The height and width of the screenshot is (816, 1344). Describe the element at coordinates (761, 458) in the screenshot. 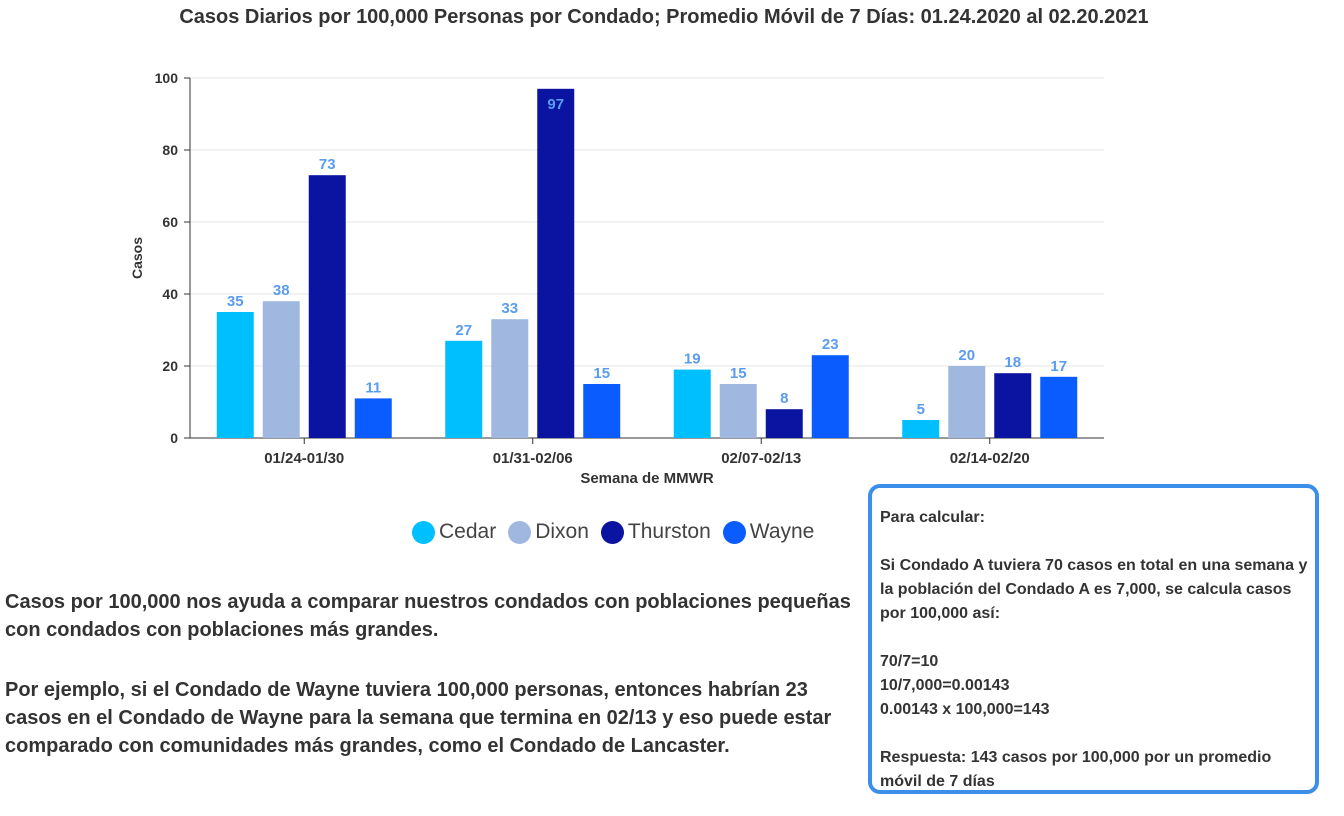

I see `x-tick-label: 02/07-02/13` at that location.